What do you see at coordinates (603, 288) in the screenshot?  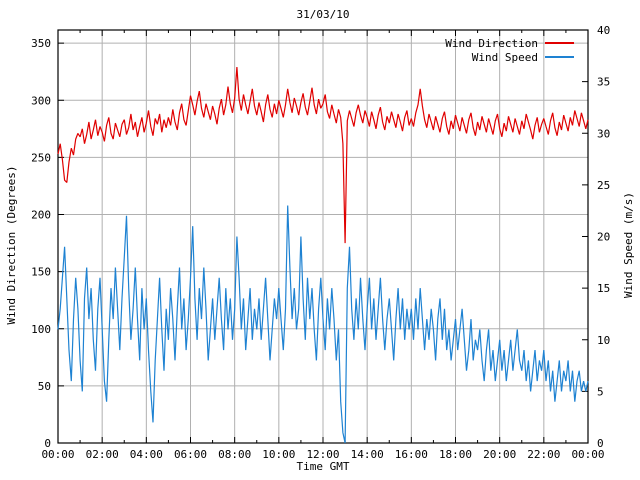 I see `y-right-tick-label: 15` at bounding box center [603, 288].